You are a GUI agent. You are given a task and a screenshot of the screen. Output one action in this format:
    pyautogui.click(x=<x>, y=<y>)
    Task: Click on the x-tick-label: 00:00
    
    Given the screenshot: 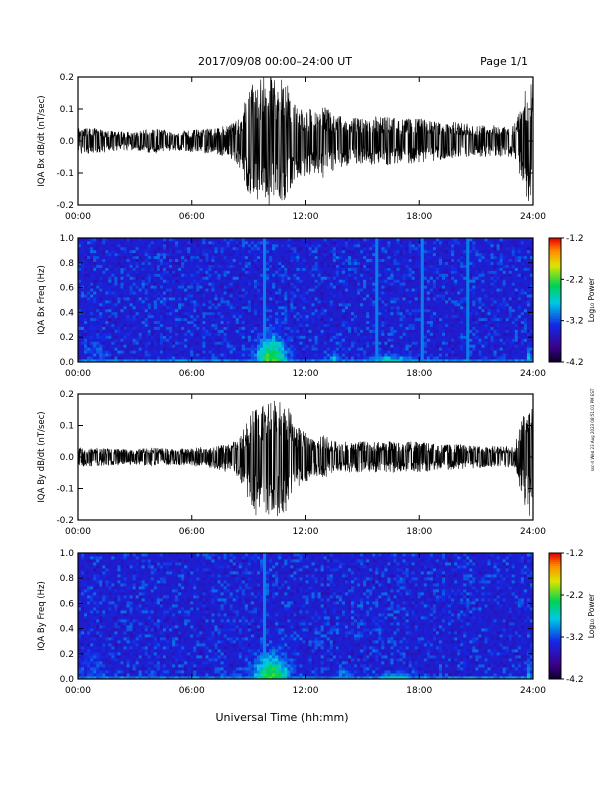 What is the action you would take?
    pyautogui.click(x=78, y=217)
    